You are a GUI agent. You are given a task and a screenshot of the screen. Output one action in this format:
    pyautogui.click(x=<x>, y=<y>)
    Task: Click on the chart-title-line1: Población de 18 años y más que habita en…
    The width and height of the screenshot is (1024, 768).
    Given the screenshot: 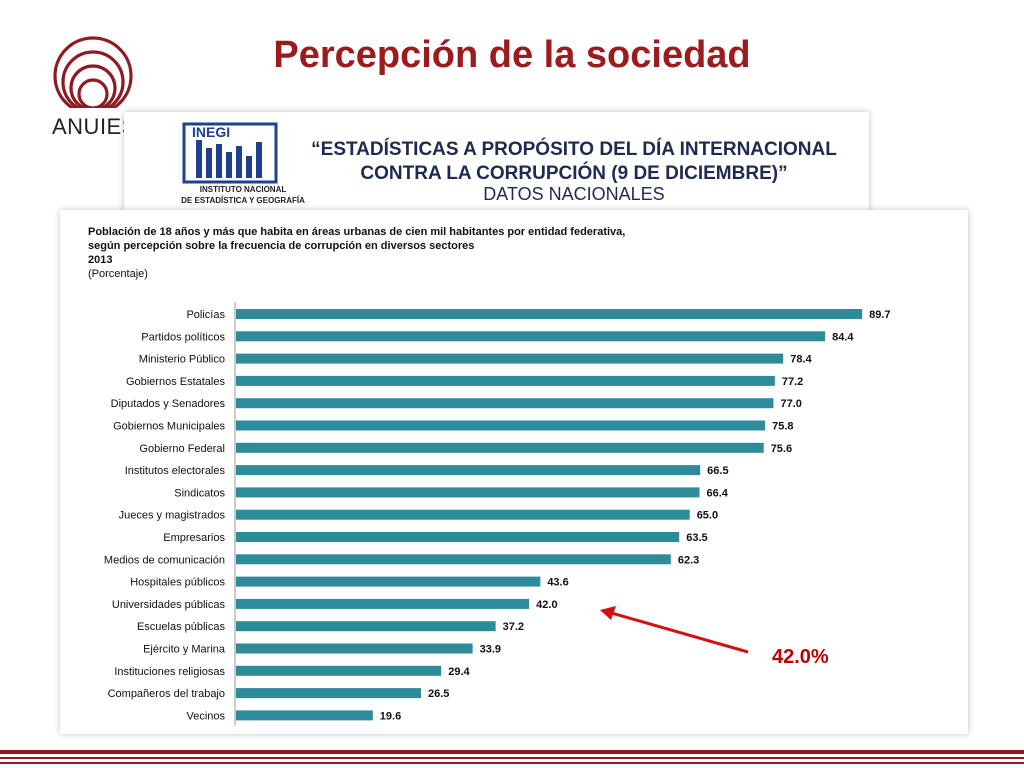 What is the action you would take?
    pyautogui.click(x=357, y=232)
    